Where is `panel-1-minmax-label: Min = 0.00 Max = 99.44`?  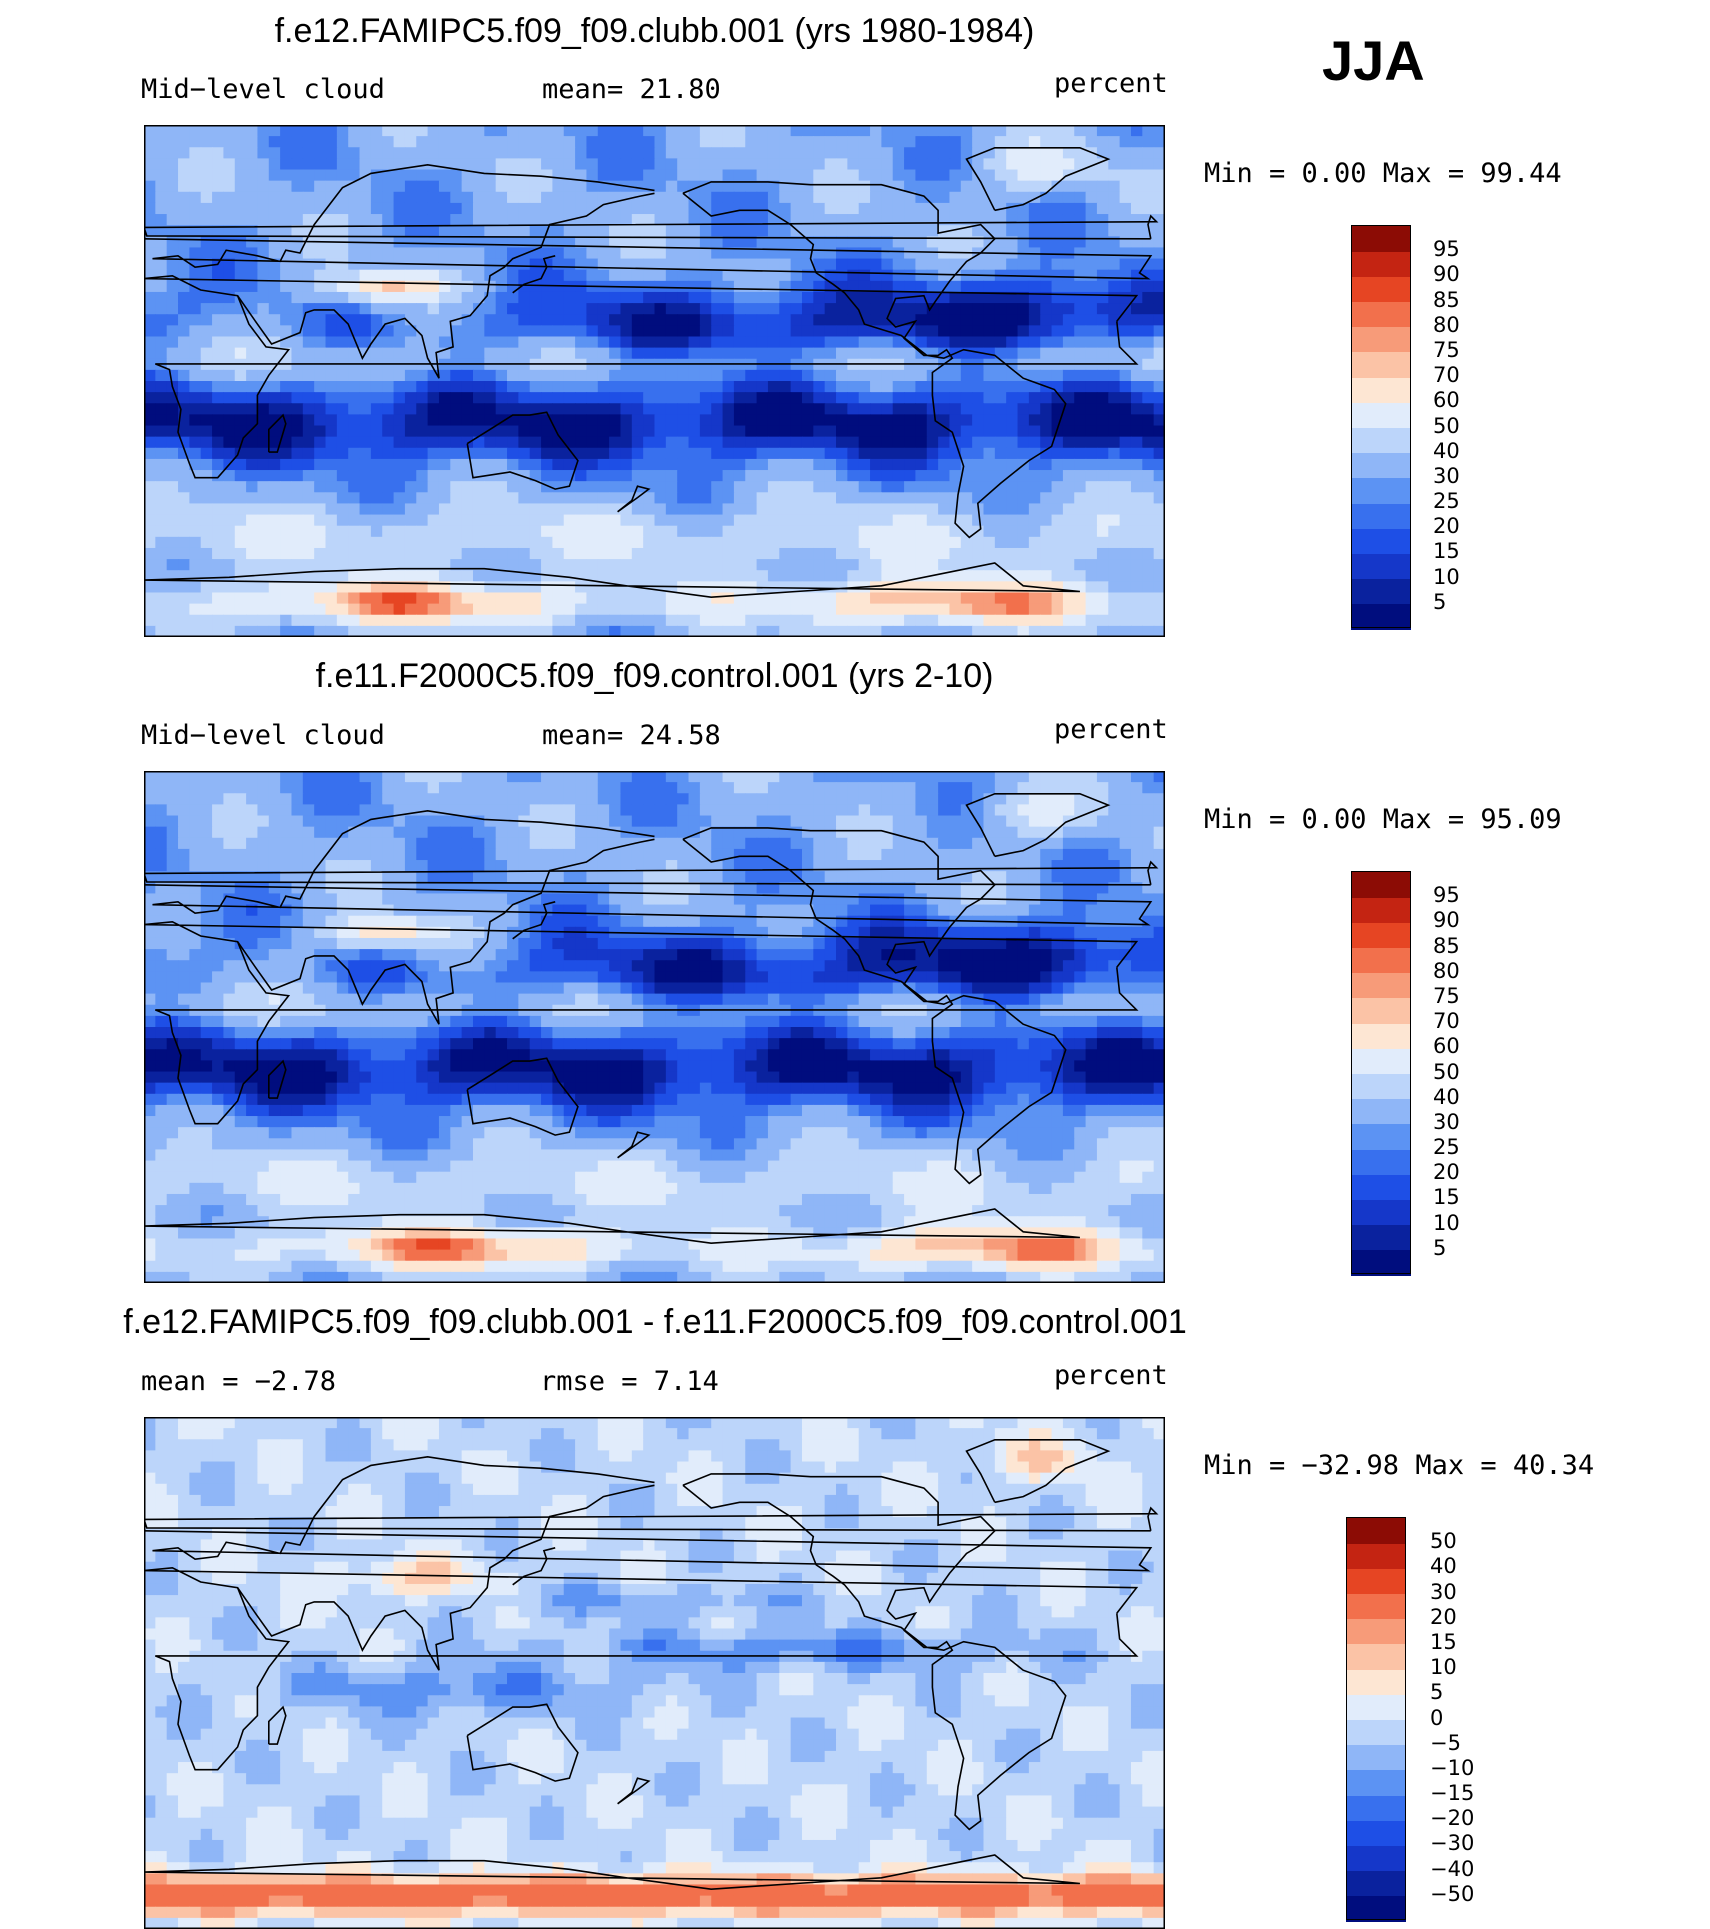 panel-1-minmax-label: Min = 0.00 Max = 99.44 is located at coordinates (1383, 173).